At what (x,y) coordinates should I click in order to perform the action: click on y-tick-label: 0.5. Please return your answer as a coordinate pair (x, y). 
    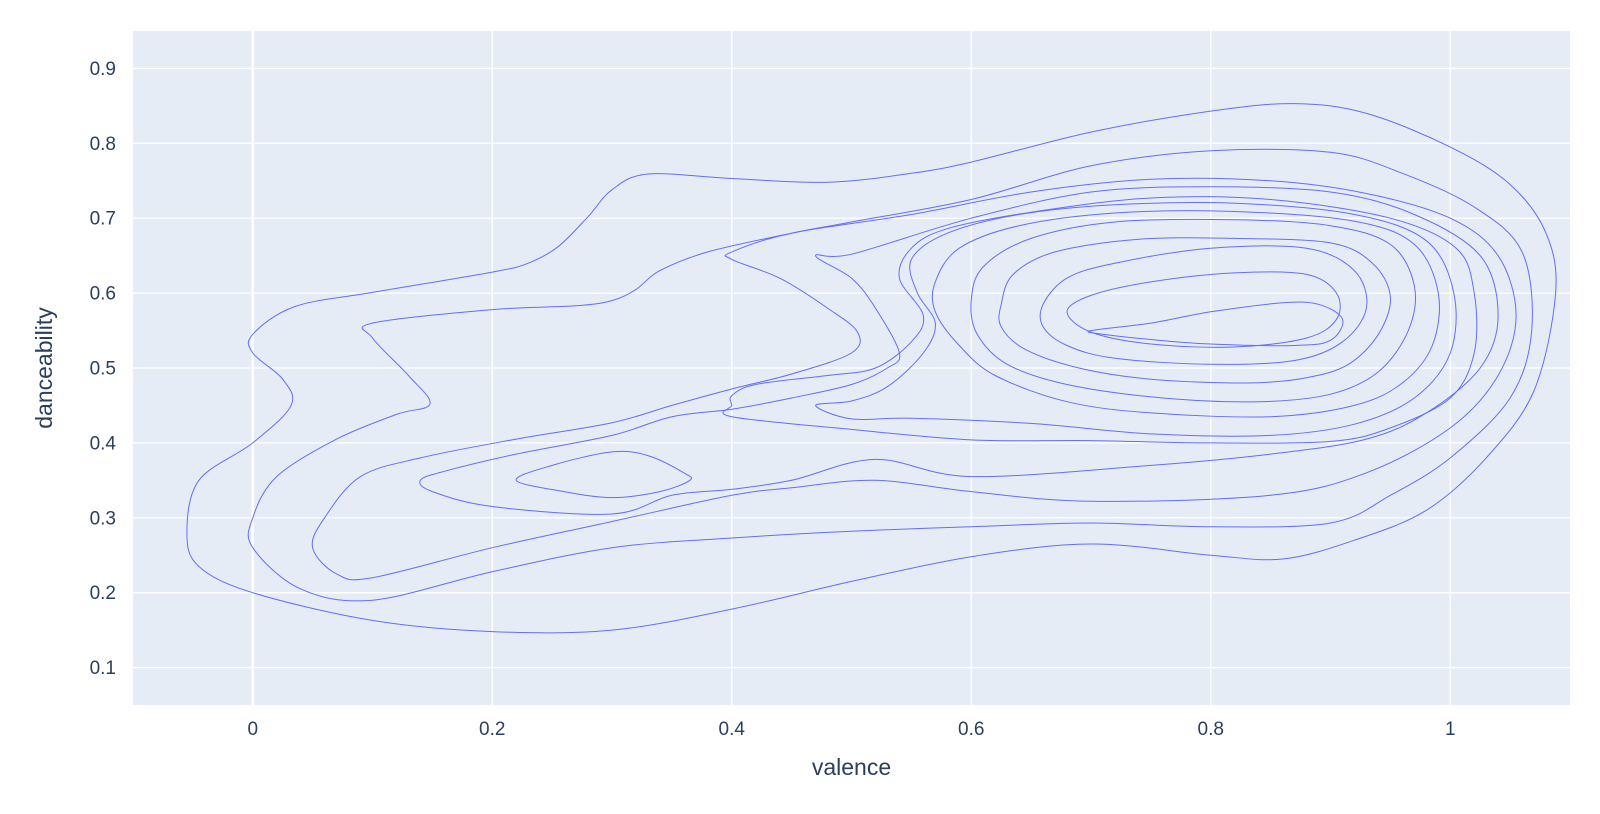
    Looking at the image, I should click on (103, 369).